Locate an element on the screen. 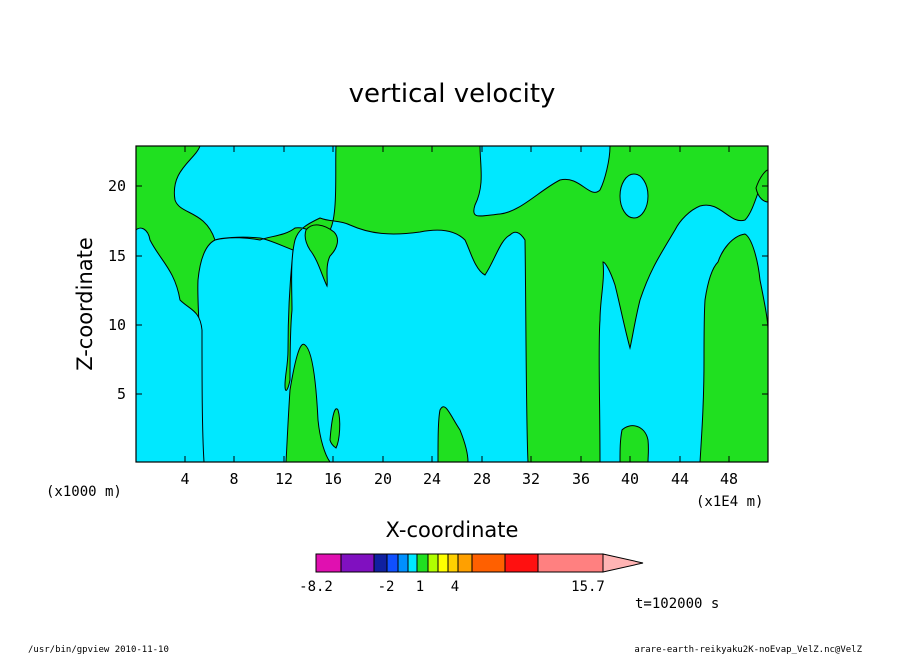 The image size is (904, 654). colorbar-label: -8.2 is located at coordinates (316, 587).